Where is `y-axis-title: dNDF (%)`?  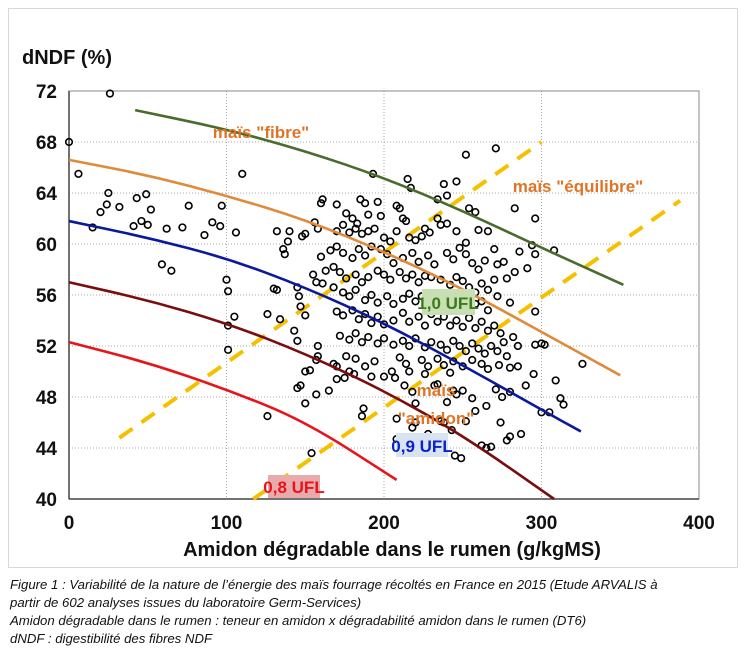
y-axis-title: dNDF (%) is located at coordinates (67, 58).